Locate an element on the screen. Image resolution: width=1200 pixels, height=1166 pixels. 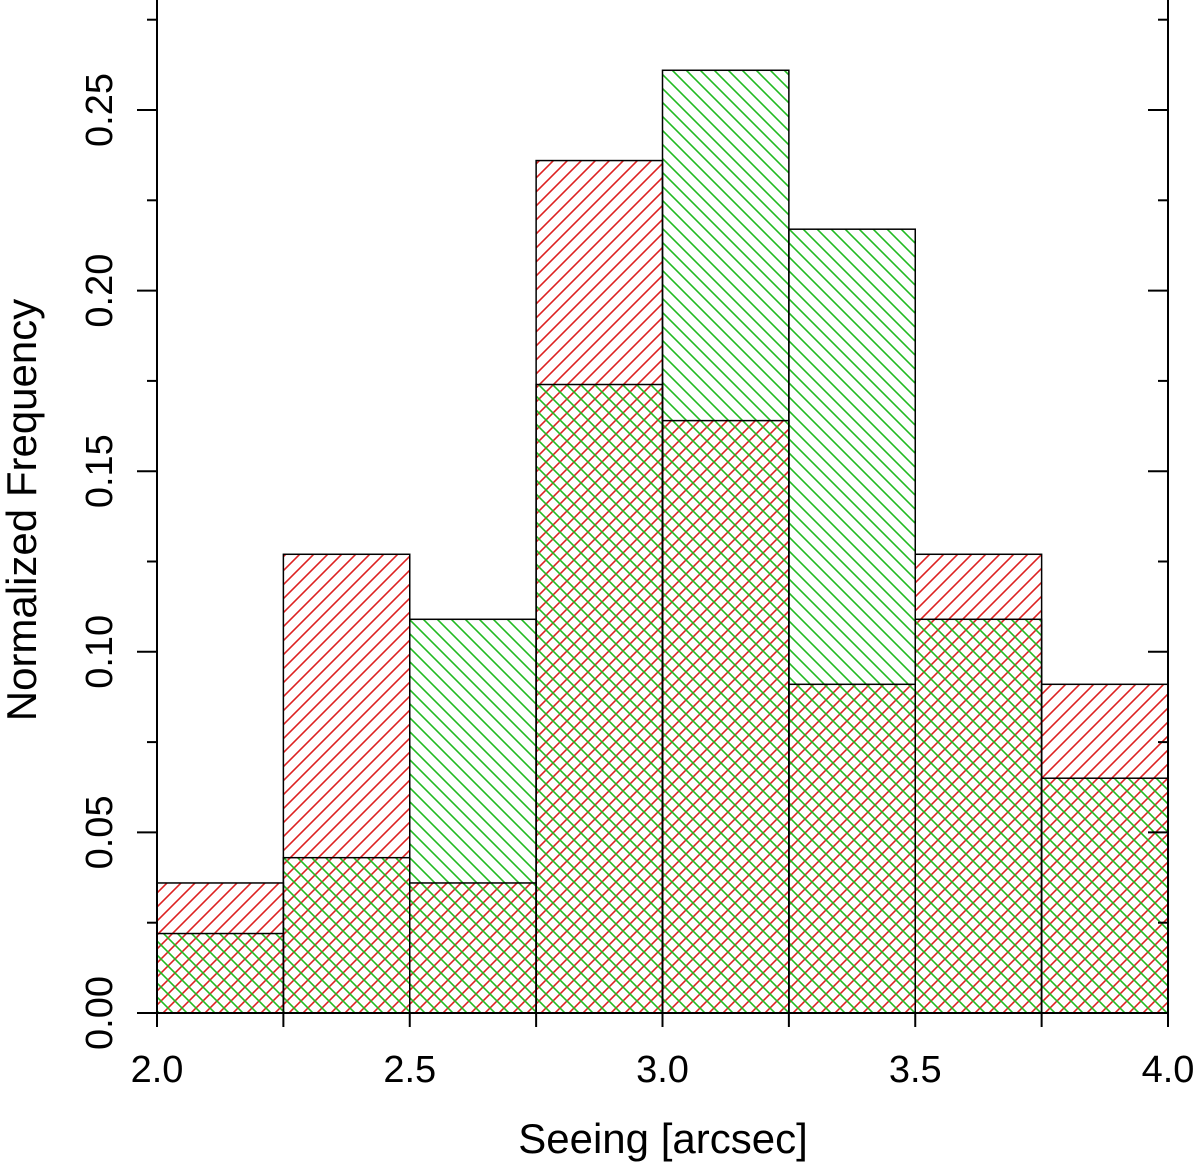
x-tick-label: 3.5 is located at coordinates (915, 1070).